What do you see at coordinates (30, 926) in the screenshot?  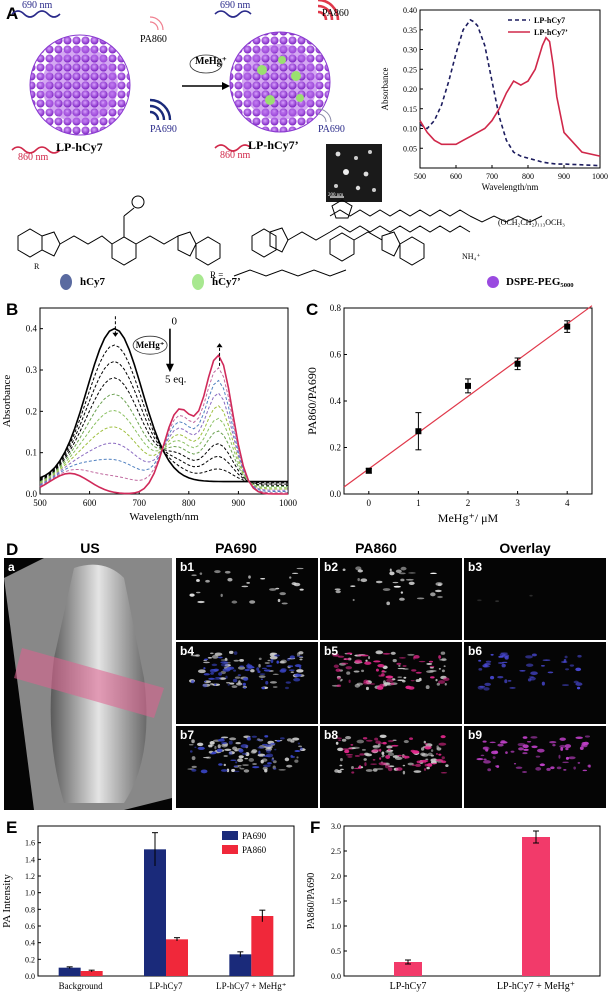 I see `y-tick-label: 0.6` at bounding box center [30, 926].